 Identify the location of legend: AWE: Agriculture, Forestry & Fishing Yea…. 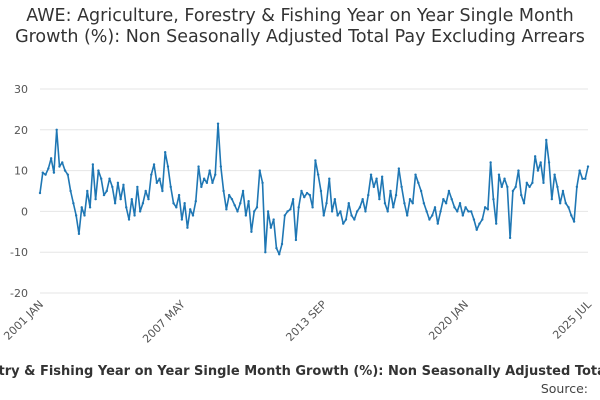
(300, 371).